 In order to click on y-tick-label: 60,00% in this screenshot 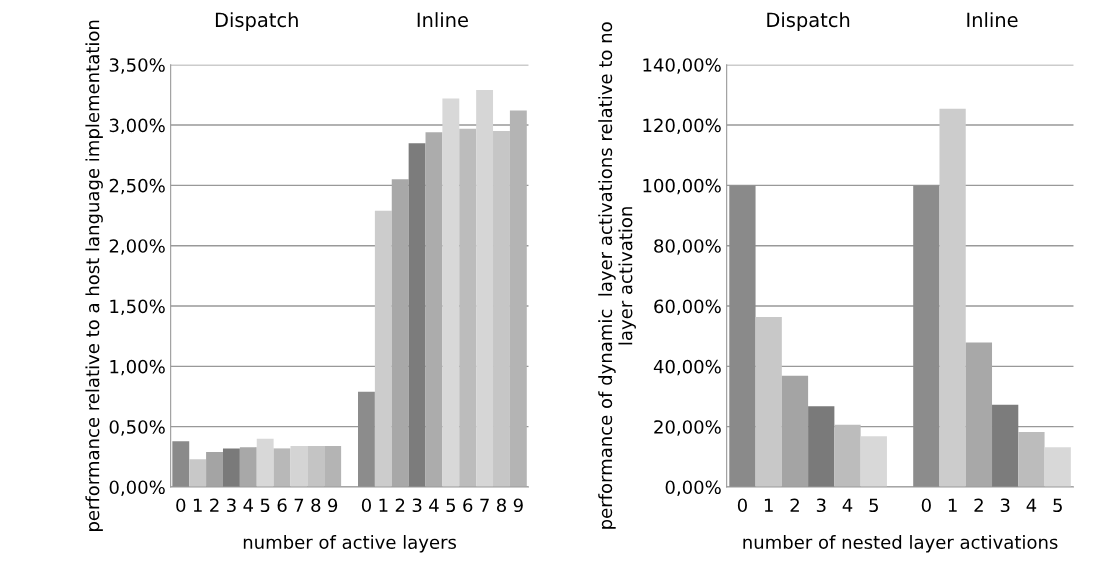, I will do `click(687, 307)`.